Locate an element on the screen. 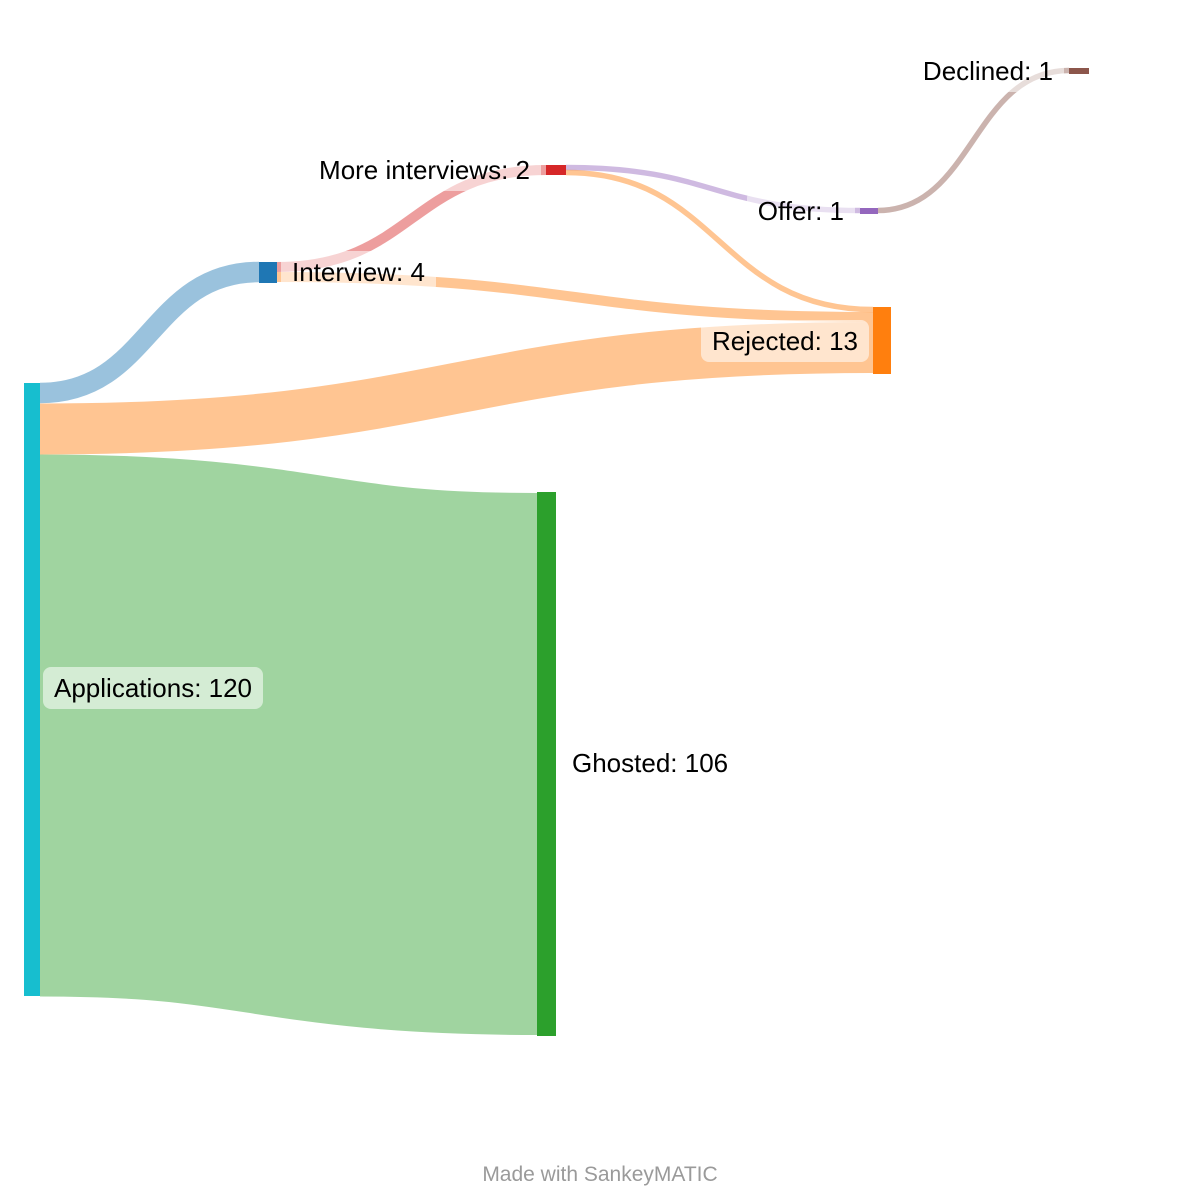  label-more-interviews: More interviews: 2 is located at coordinates (424, 170).